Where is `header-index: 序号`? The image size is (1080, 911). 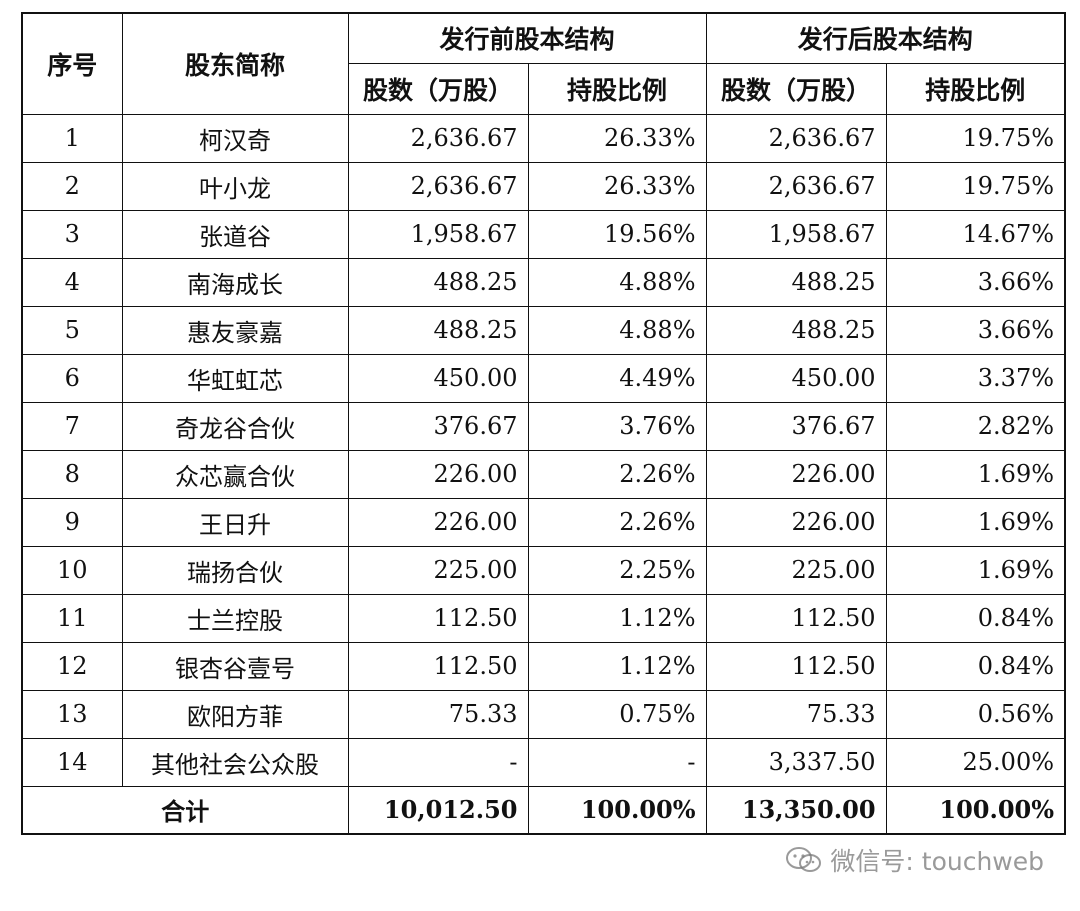 header-index: 序号 is located at coordinates (72, 63).